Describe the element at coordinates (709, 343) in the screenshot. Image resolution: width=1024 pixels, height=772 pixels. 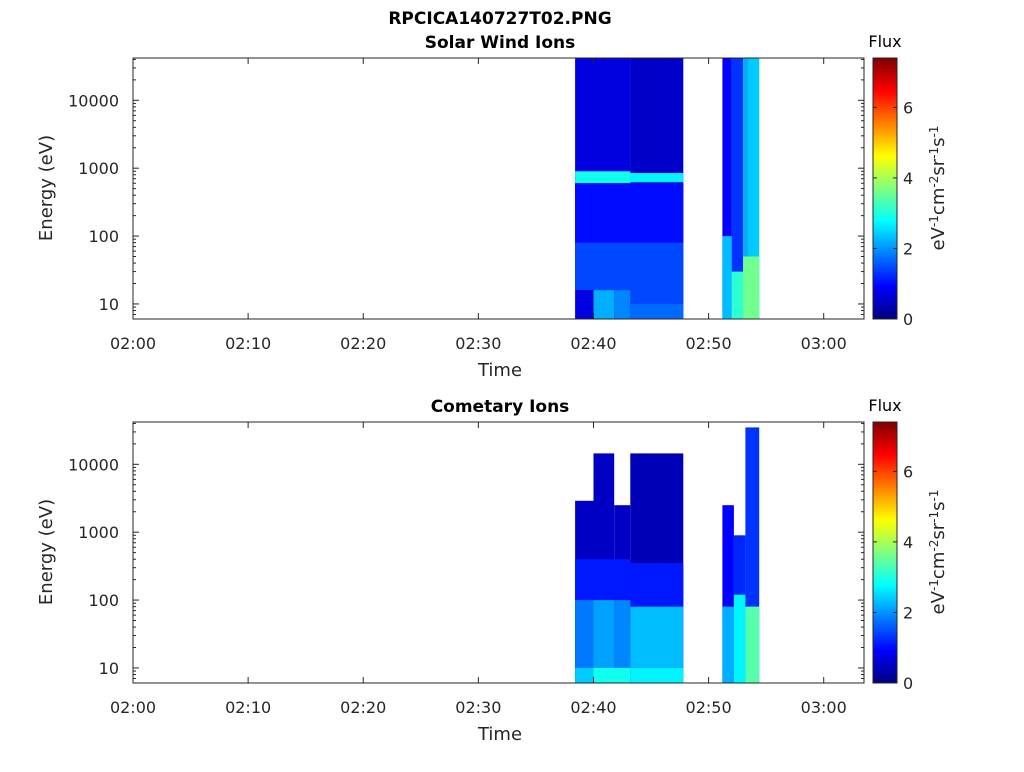
I see `solar-wind-x-tick-label: 02:50` at that location.